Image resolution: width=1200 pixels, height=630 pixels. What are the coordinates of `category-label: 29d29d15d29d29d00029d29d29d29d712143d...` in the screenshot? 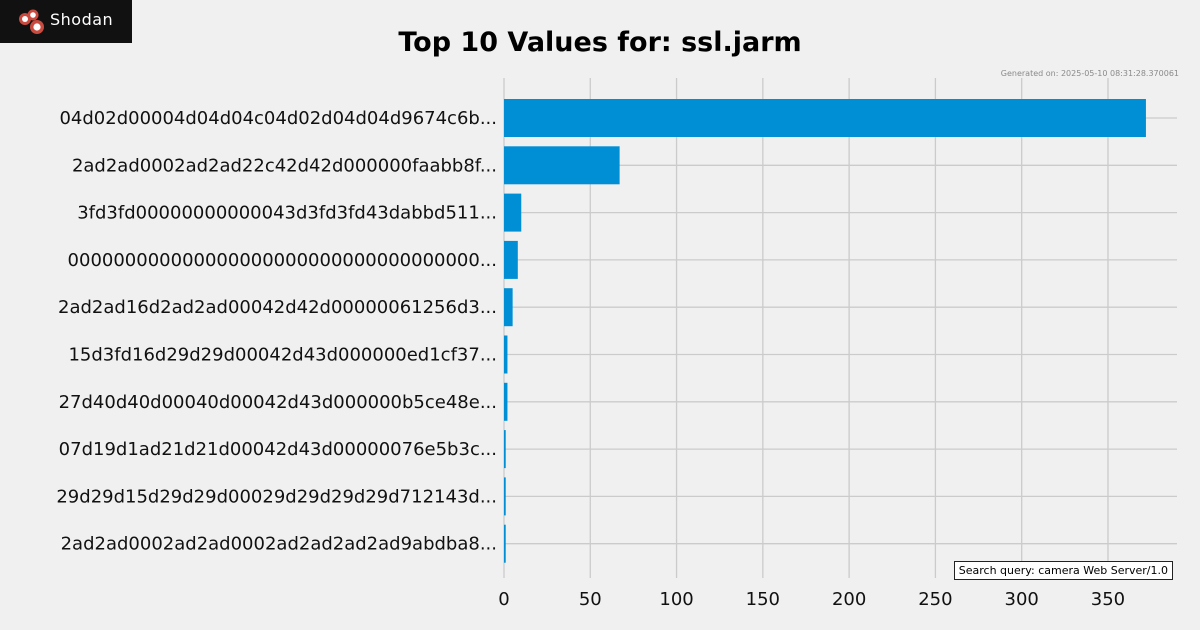 It's located at (276, 496).